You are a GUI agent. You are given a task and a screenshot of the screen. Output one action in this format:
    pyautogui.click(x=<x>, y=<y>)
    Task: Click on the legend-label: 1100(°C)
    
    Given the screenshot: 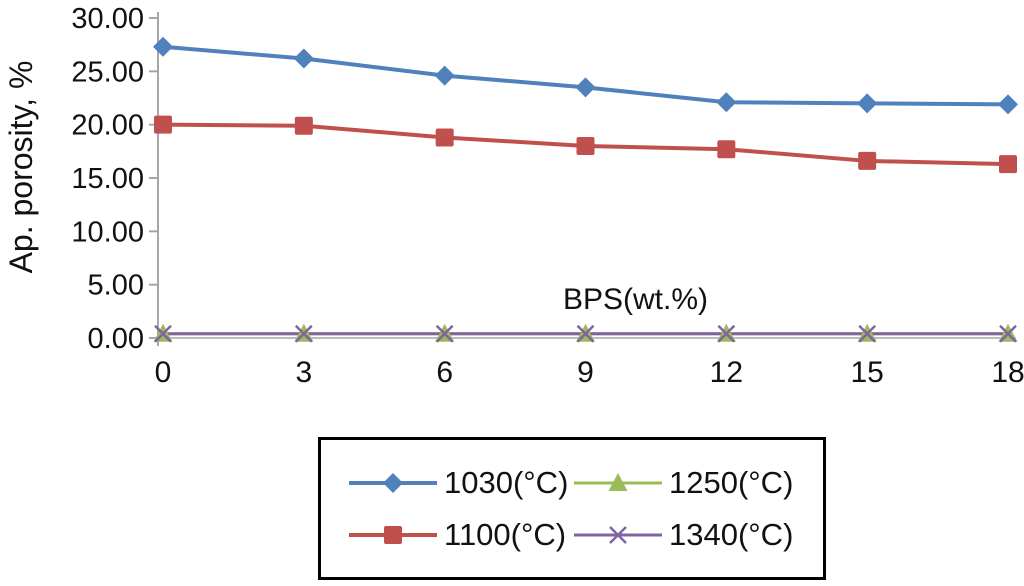 What is the action you would take?
    pyautogui.click(x=505, y=534)
    